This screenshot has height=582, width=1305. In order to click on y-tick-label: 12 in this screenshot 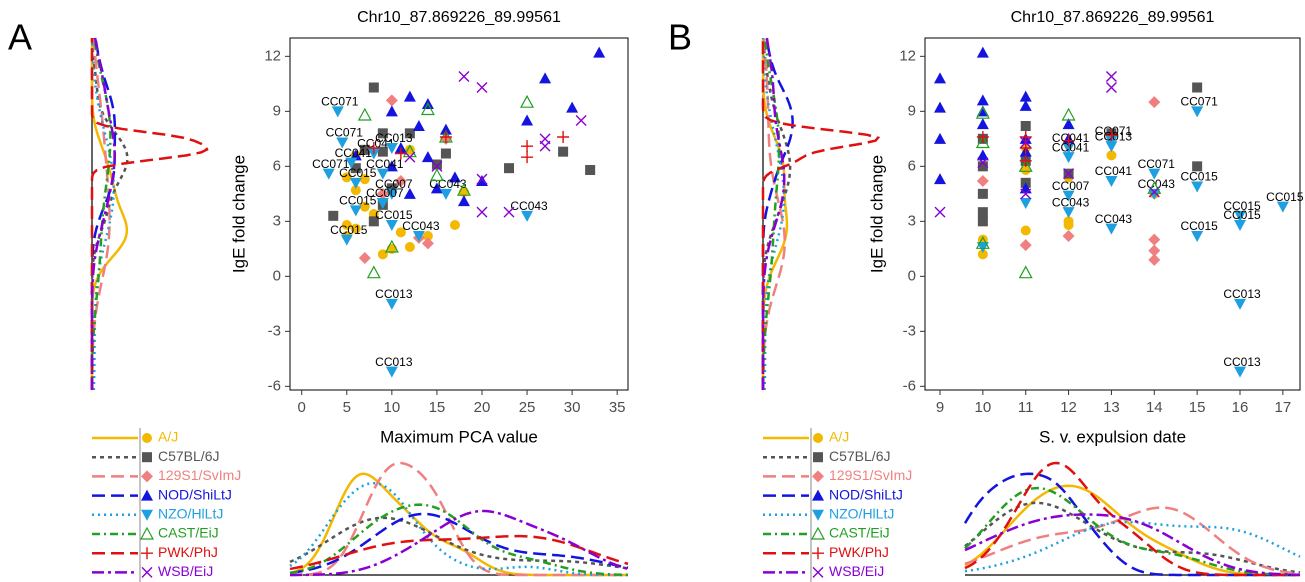, I will do `click(272, 55)`.